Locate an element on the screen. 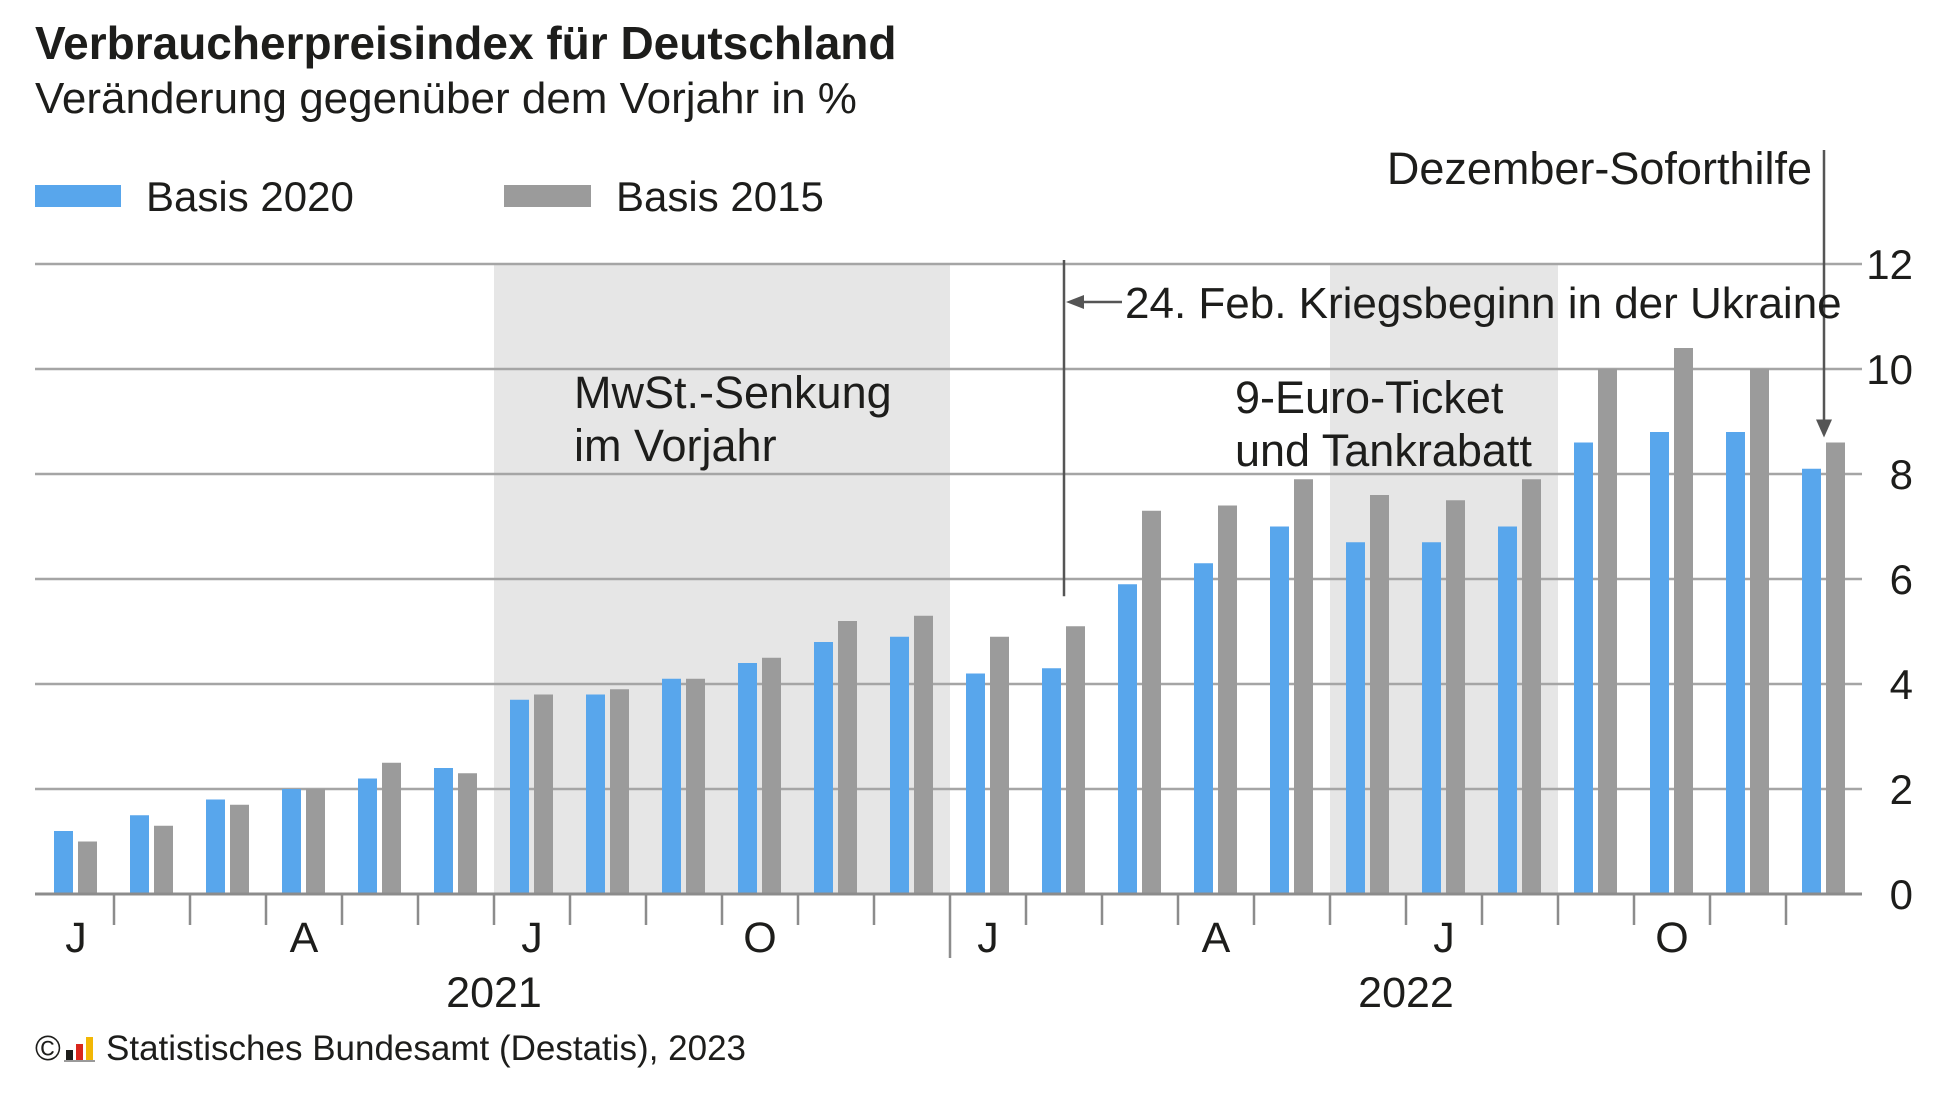  logo-bar-gold is located at coordinates (89, 1048).